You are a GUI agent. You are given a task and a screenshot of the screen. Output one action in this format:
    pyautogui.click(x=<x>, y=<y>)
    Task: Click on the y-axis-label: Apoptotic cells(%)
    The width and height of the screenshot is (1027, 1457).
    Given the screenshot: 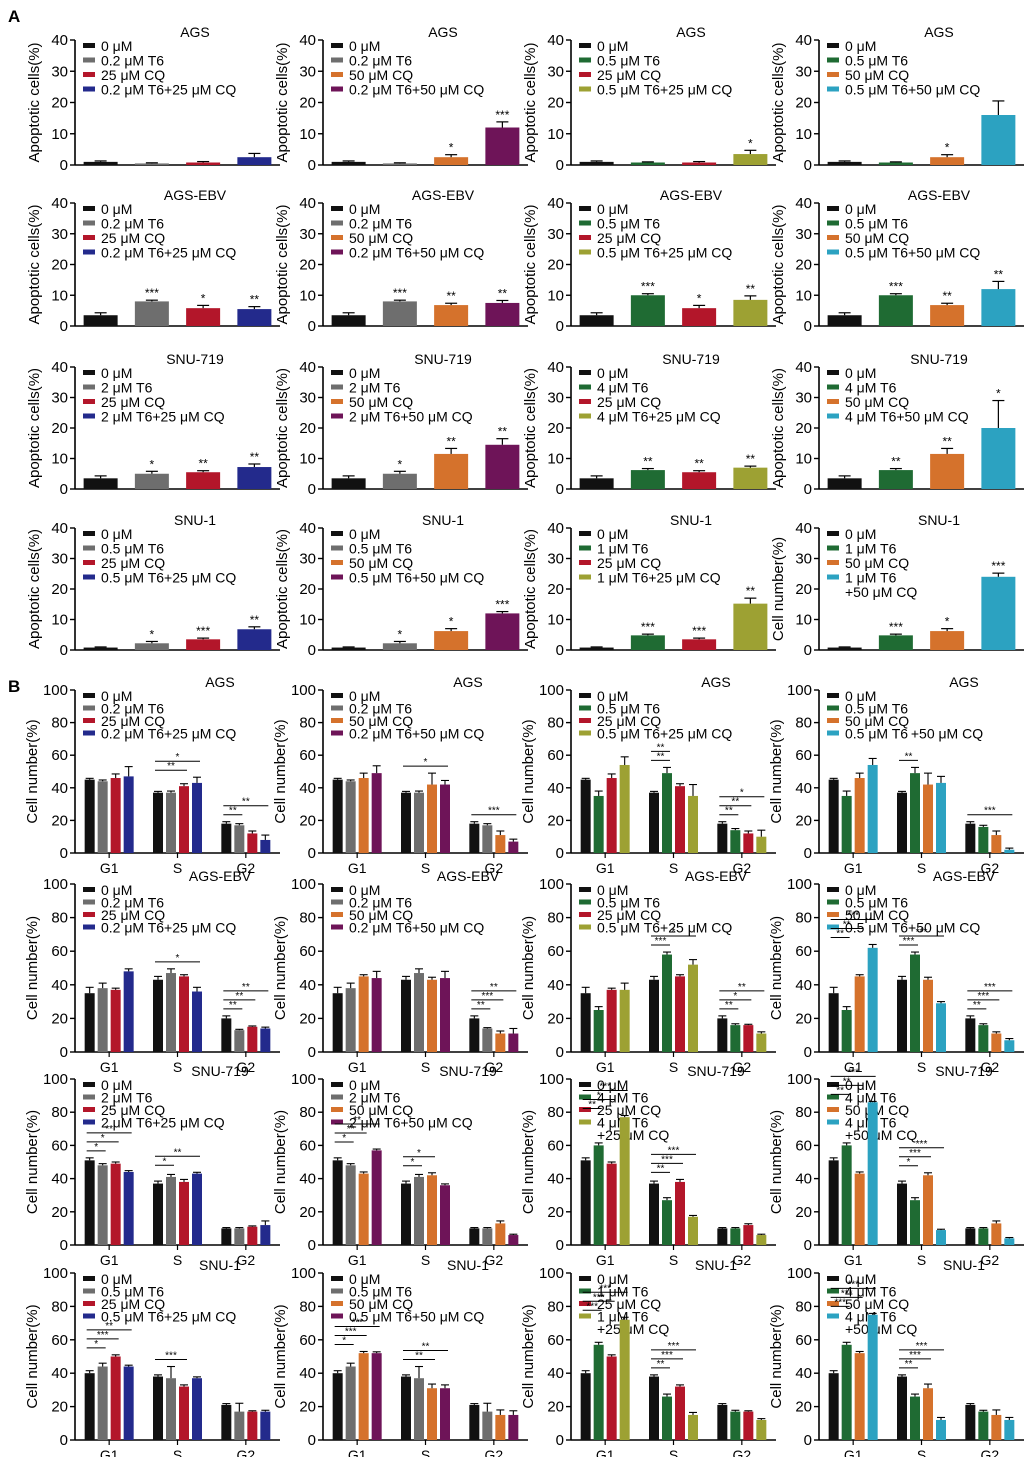 What is the action you would take?
    pyautogui.click(x=282, y=428)
    